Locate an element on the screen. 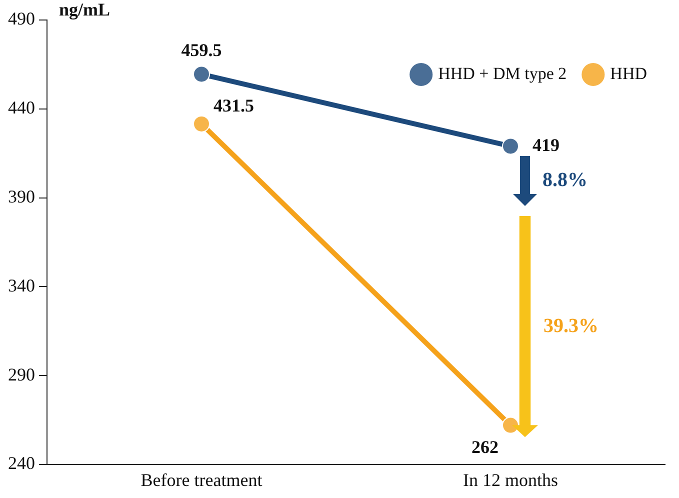 Image resolution: width=679 pixels, height=498 pixels. y-tick-label: 390 is located at coordinates (21, 196).